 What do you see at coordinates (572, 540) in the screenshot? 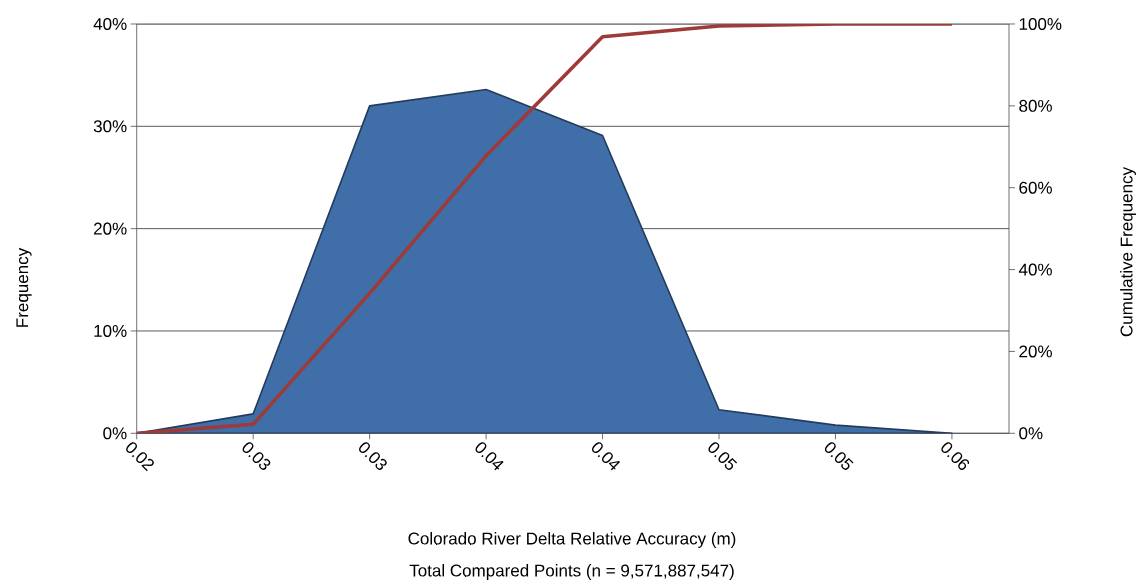
I see `x-axis-title: Colorado River Delta Relative Accuracy (m)` at bounding box center [572, 540].